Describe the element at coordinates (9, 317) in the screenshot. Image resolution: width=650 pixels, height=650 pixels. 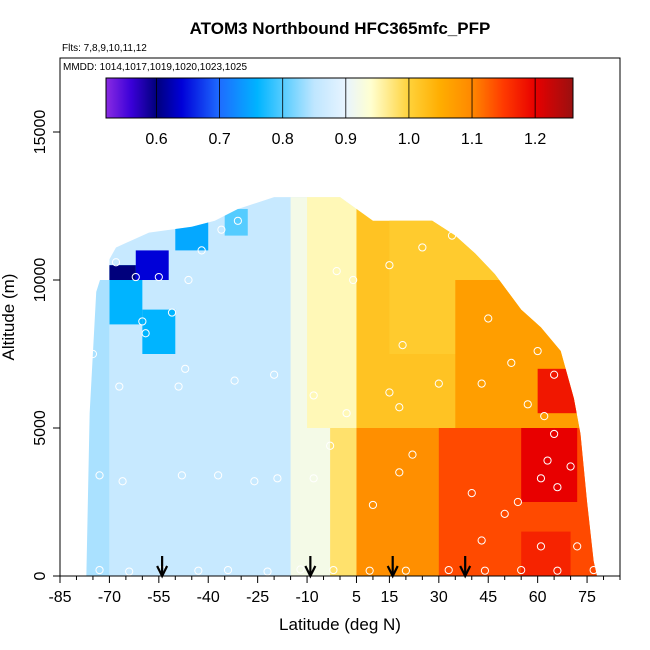
I see `y-axis-label: Altitude (m)` at that location.